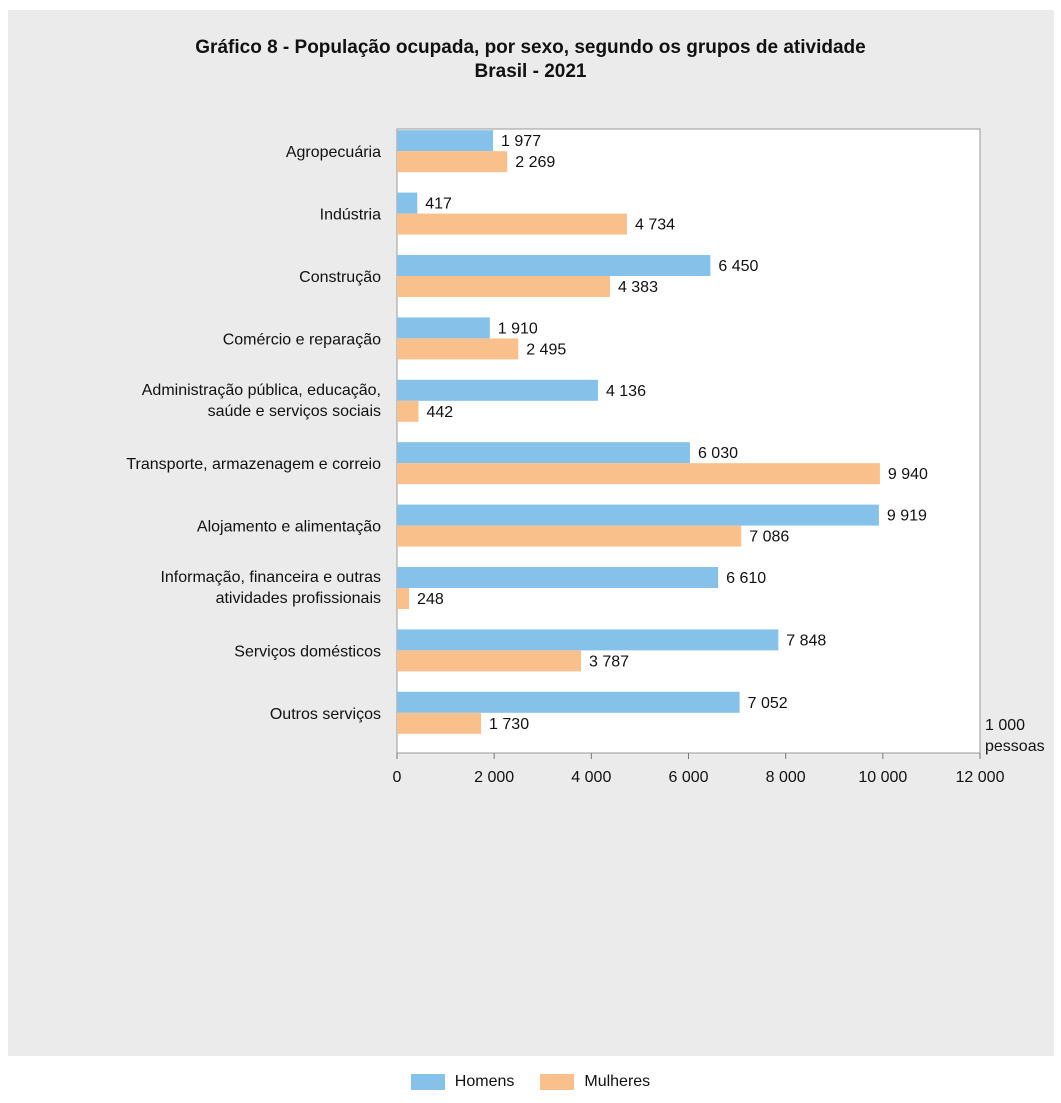 This screenshot has height=1103, width=1061. What do you see at coordinates (397, 777) in the screenshot?
I see `x-tick-label: 0` at bounding box center [397, 777].